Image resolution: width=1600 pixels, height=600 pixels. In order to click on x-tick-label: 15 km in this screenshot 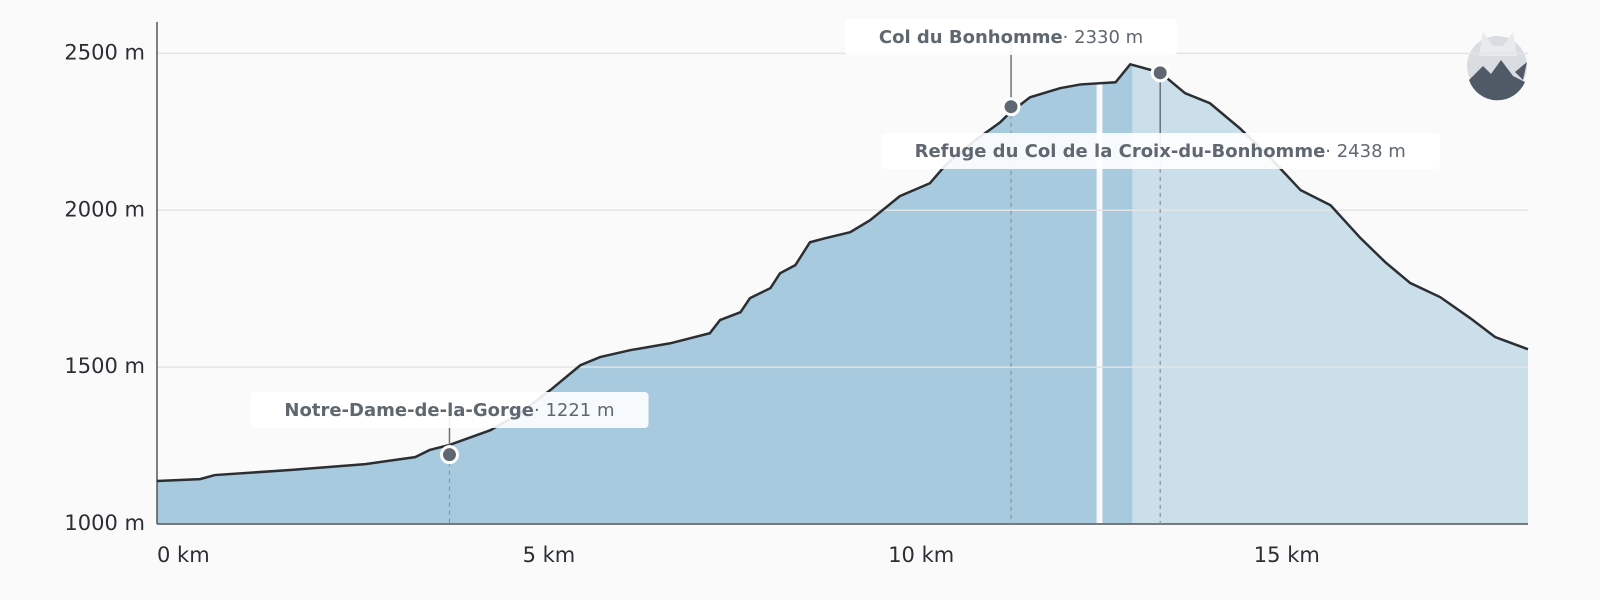, I will do `click(1287, 555)`.